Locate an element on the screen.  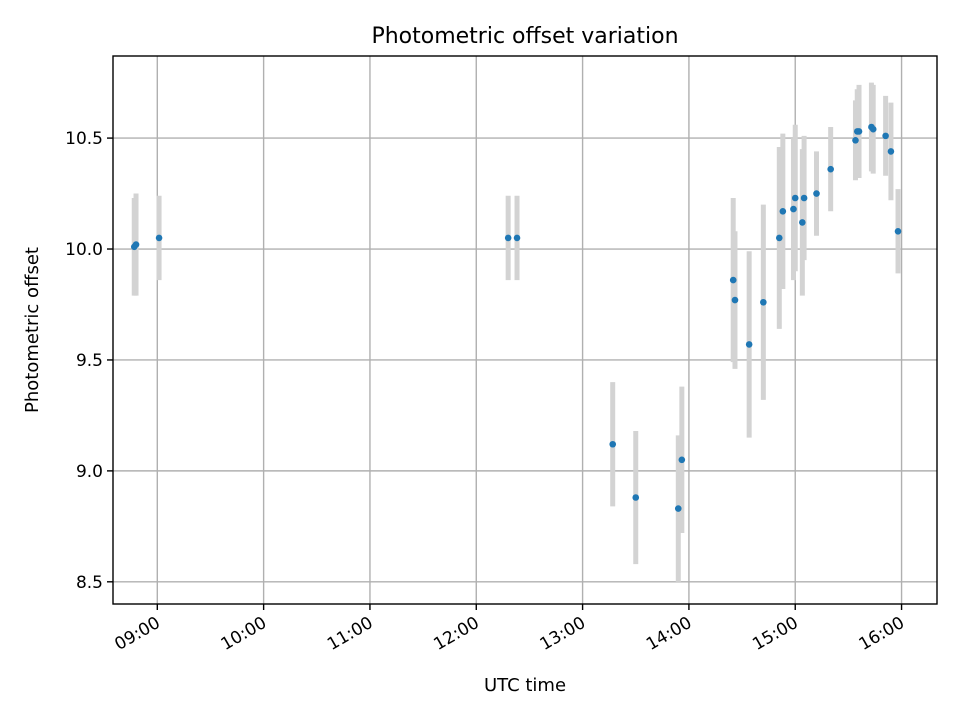
x-tick-label: 15:00 is located at coordinates (775, 634).